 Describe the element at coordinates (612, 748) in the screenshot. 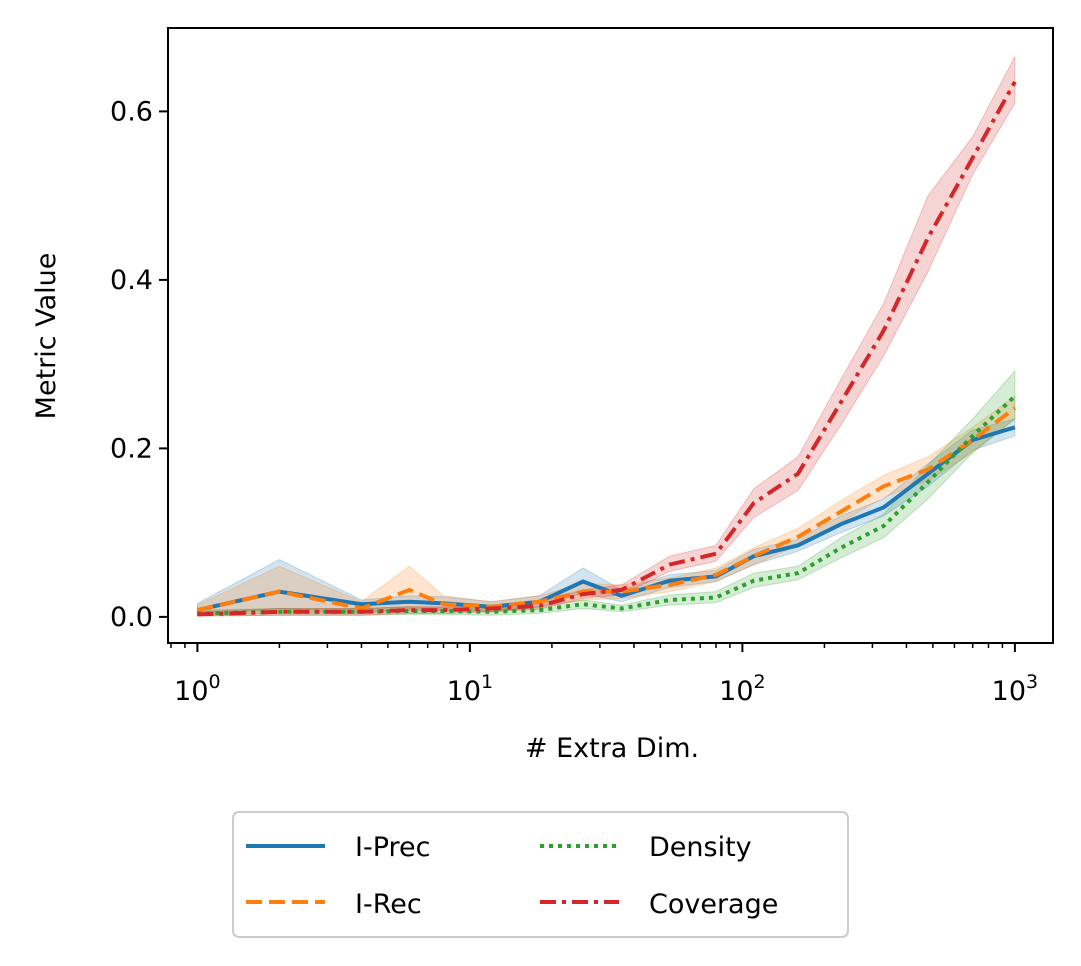

I see `x-axis-label: # Extra Dim.` at that location.